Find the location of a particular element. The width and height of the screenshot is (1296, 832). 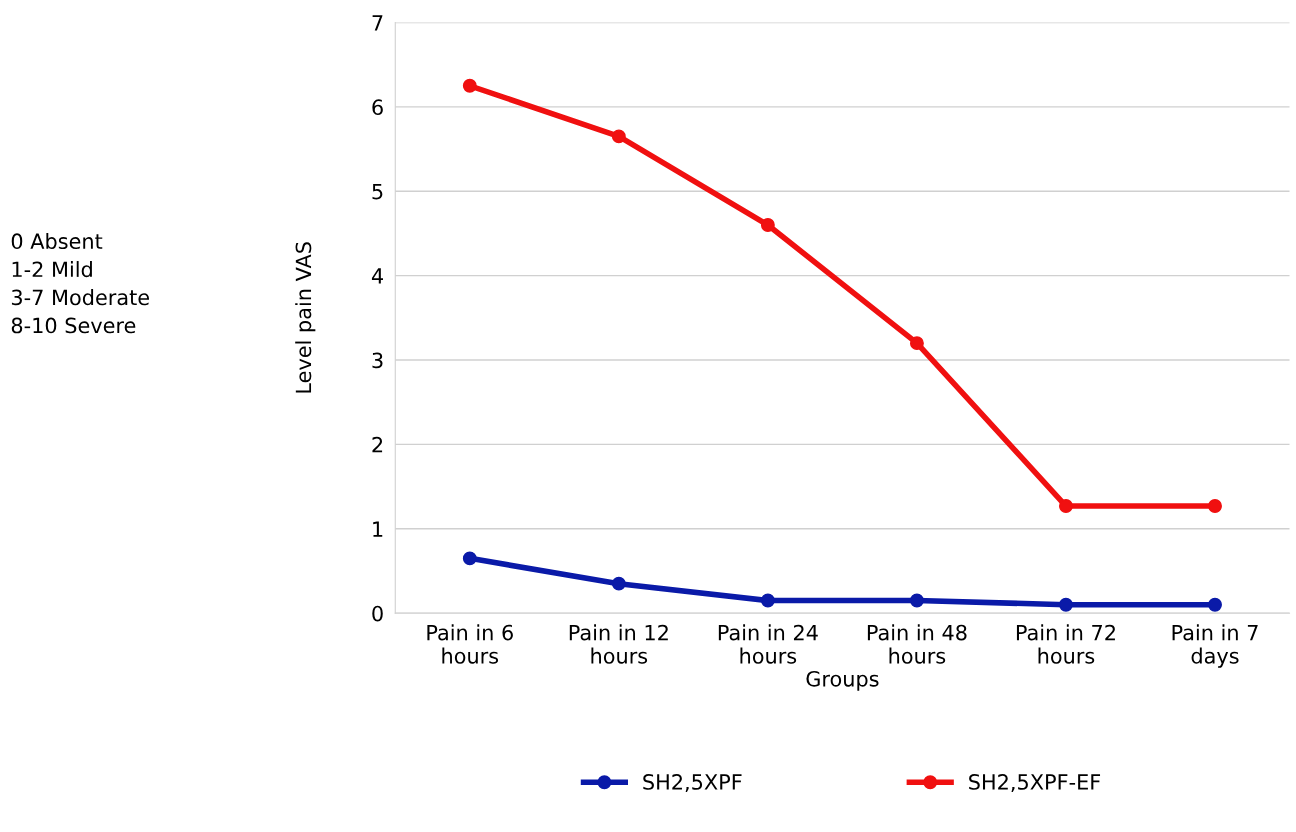

text: 0 Absent 1-2 Mild 3-7 Moderate 8-10 Severe is located at coordinates (80, 283).